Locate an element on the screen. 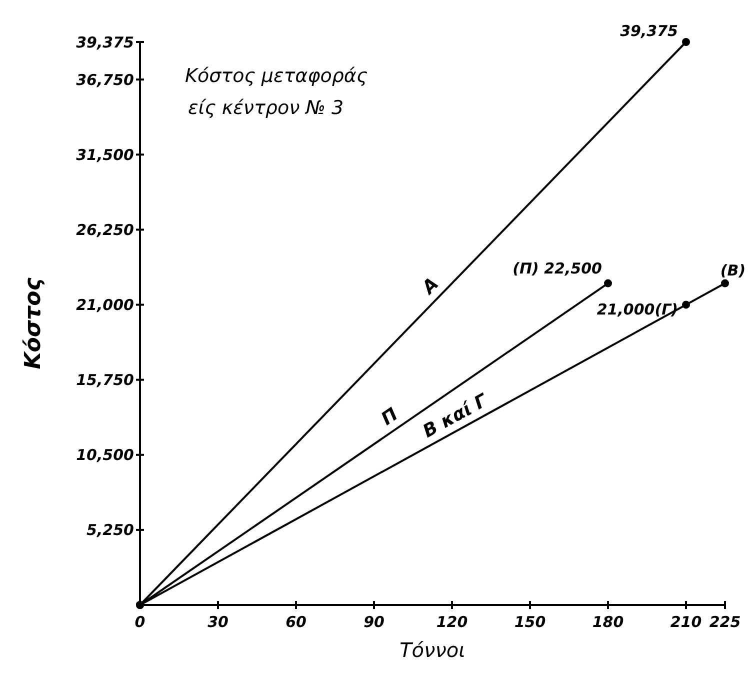 The width and height of the screenshot is (754, 675). x-tick-label: 150 is located at coordinates (530, 622).